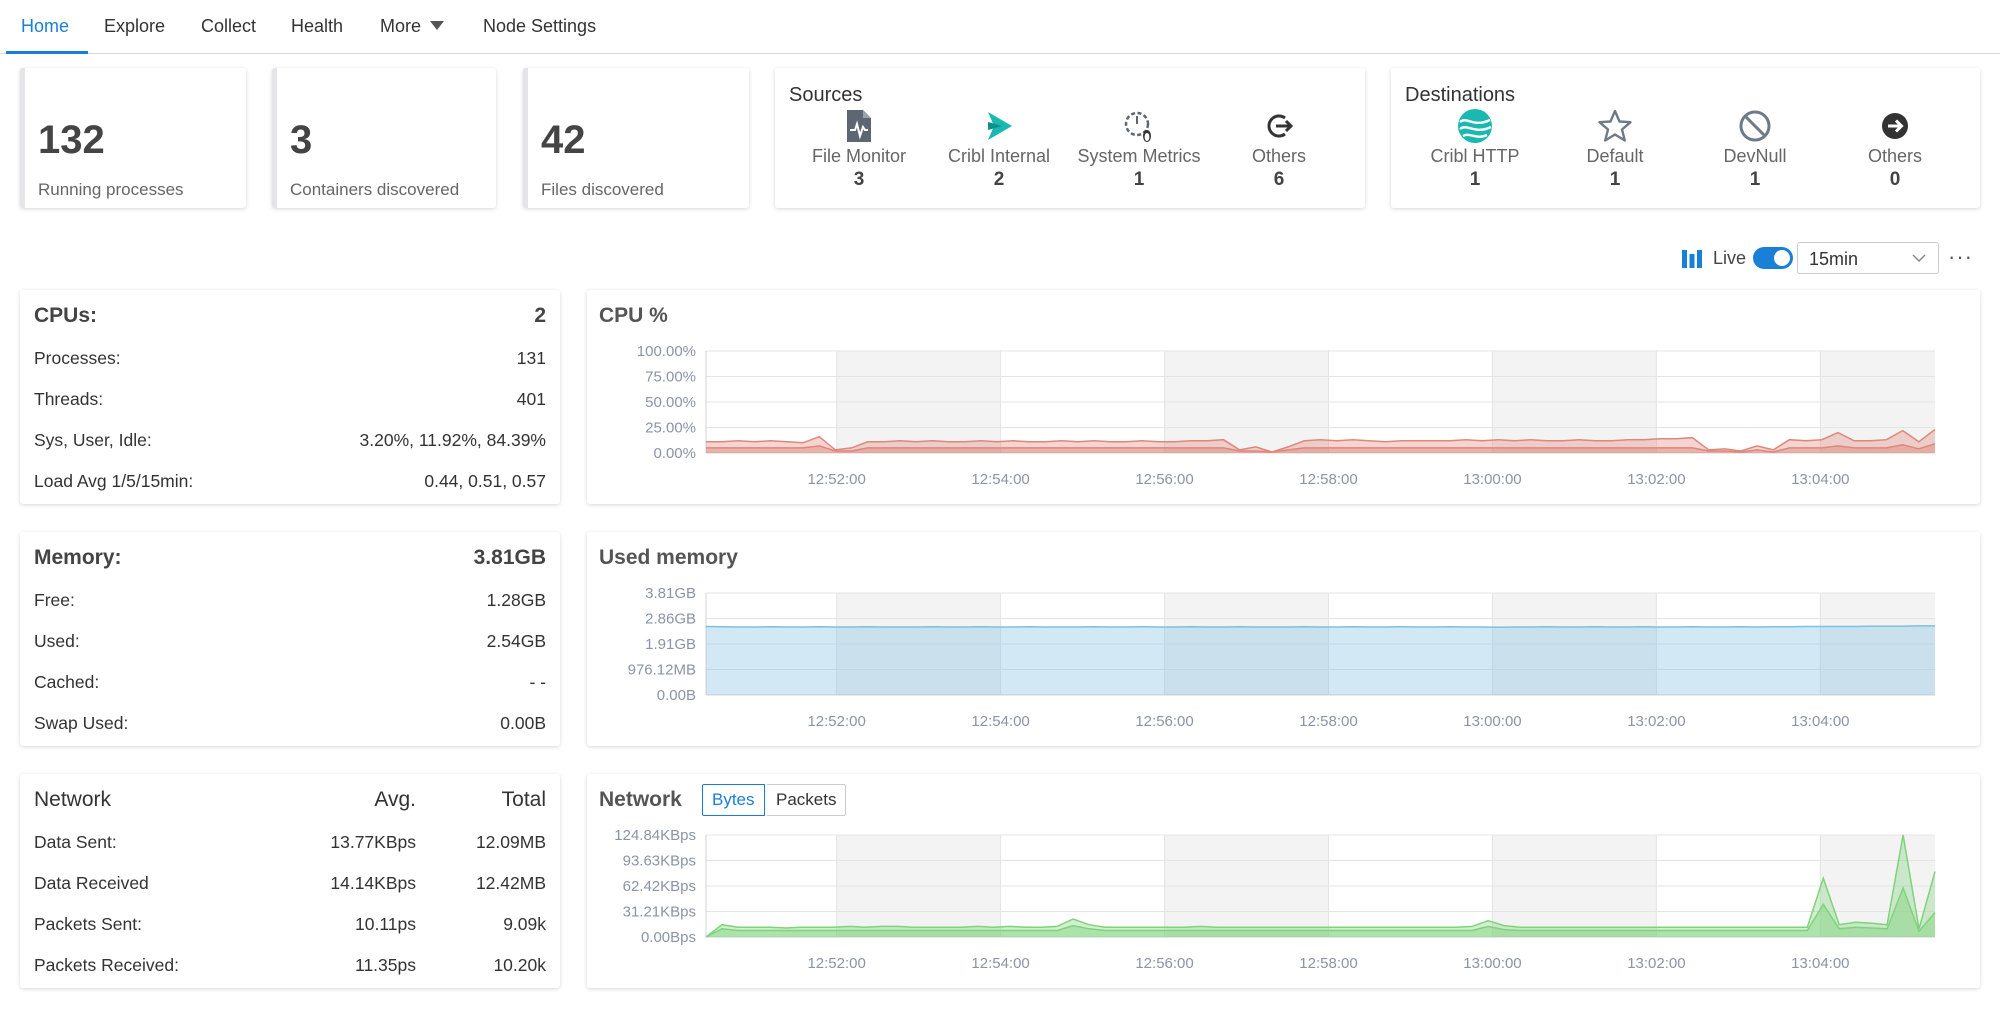 This screenshot has width=2000, height=1024. I want to click on source-cribl-internal: Cribl Internal 2, so click(999, 149).